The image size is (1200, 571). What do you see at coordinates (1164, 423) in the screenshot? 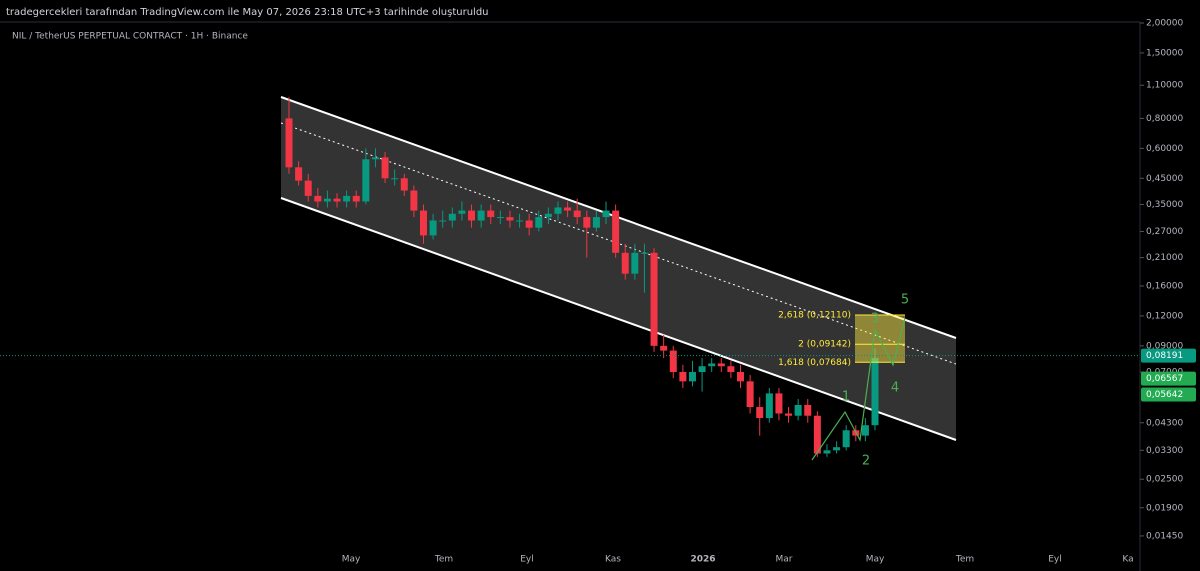
I see `y-tick-label: 0,04300` at bounding box center [1164, 423].